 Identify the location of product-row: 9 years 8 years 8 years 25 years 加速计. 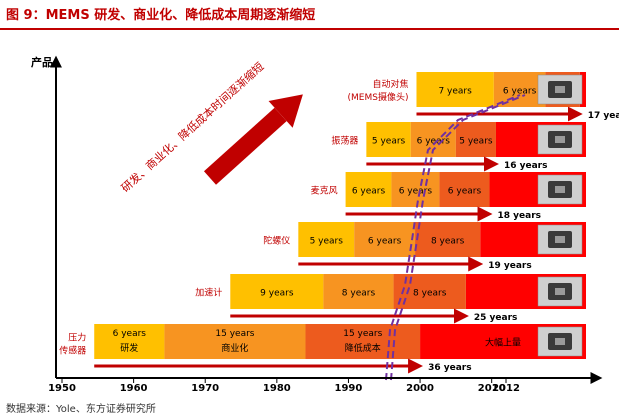
(390, 299).